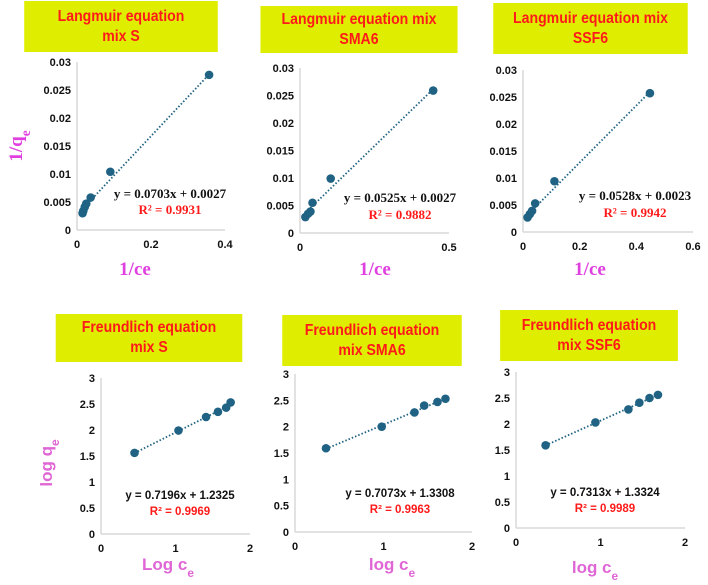 This screenshot has width=708, height=585. I want to click on y-axis-label-sub: e, so click(55, 442).